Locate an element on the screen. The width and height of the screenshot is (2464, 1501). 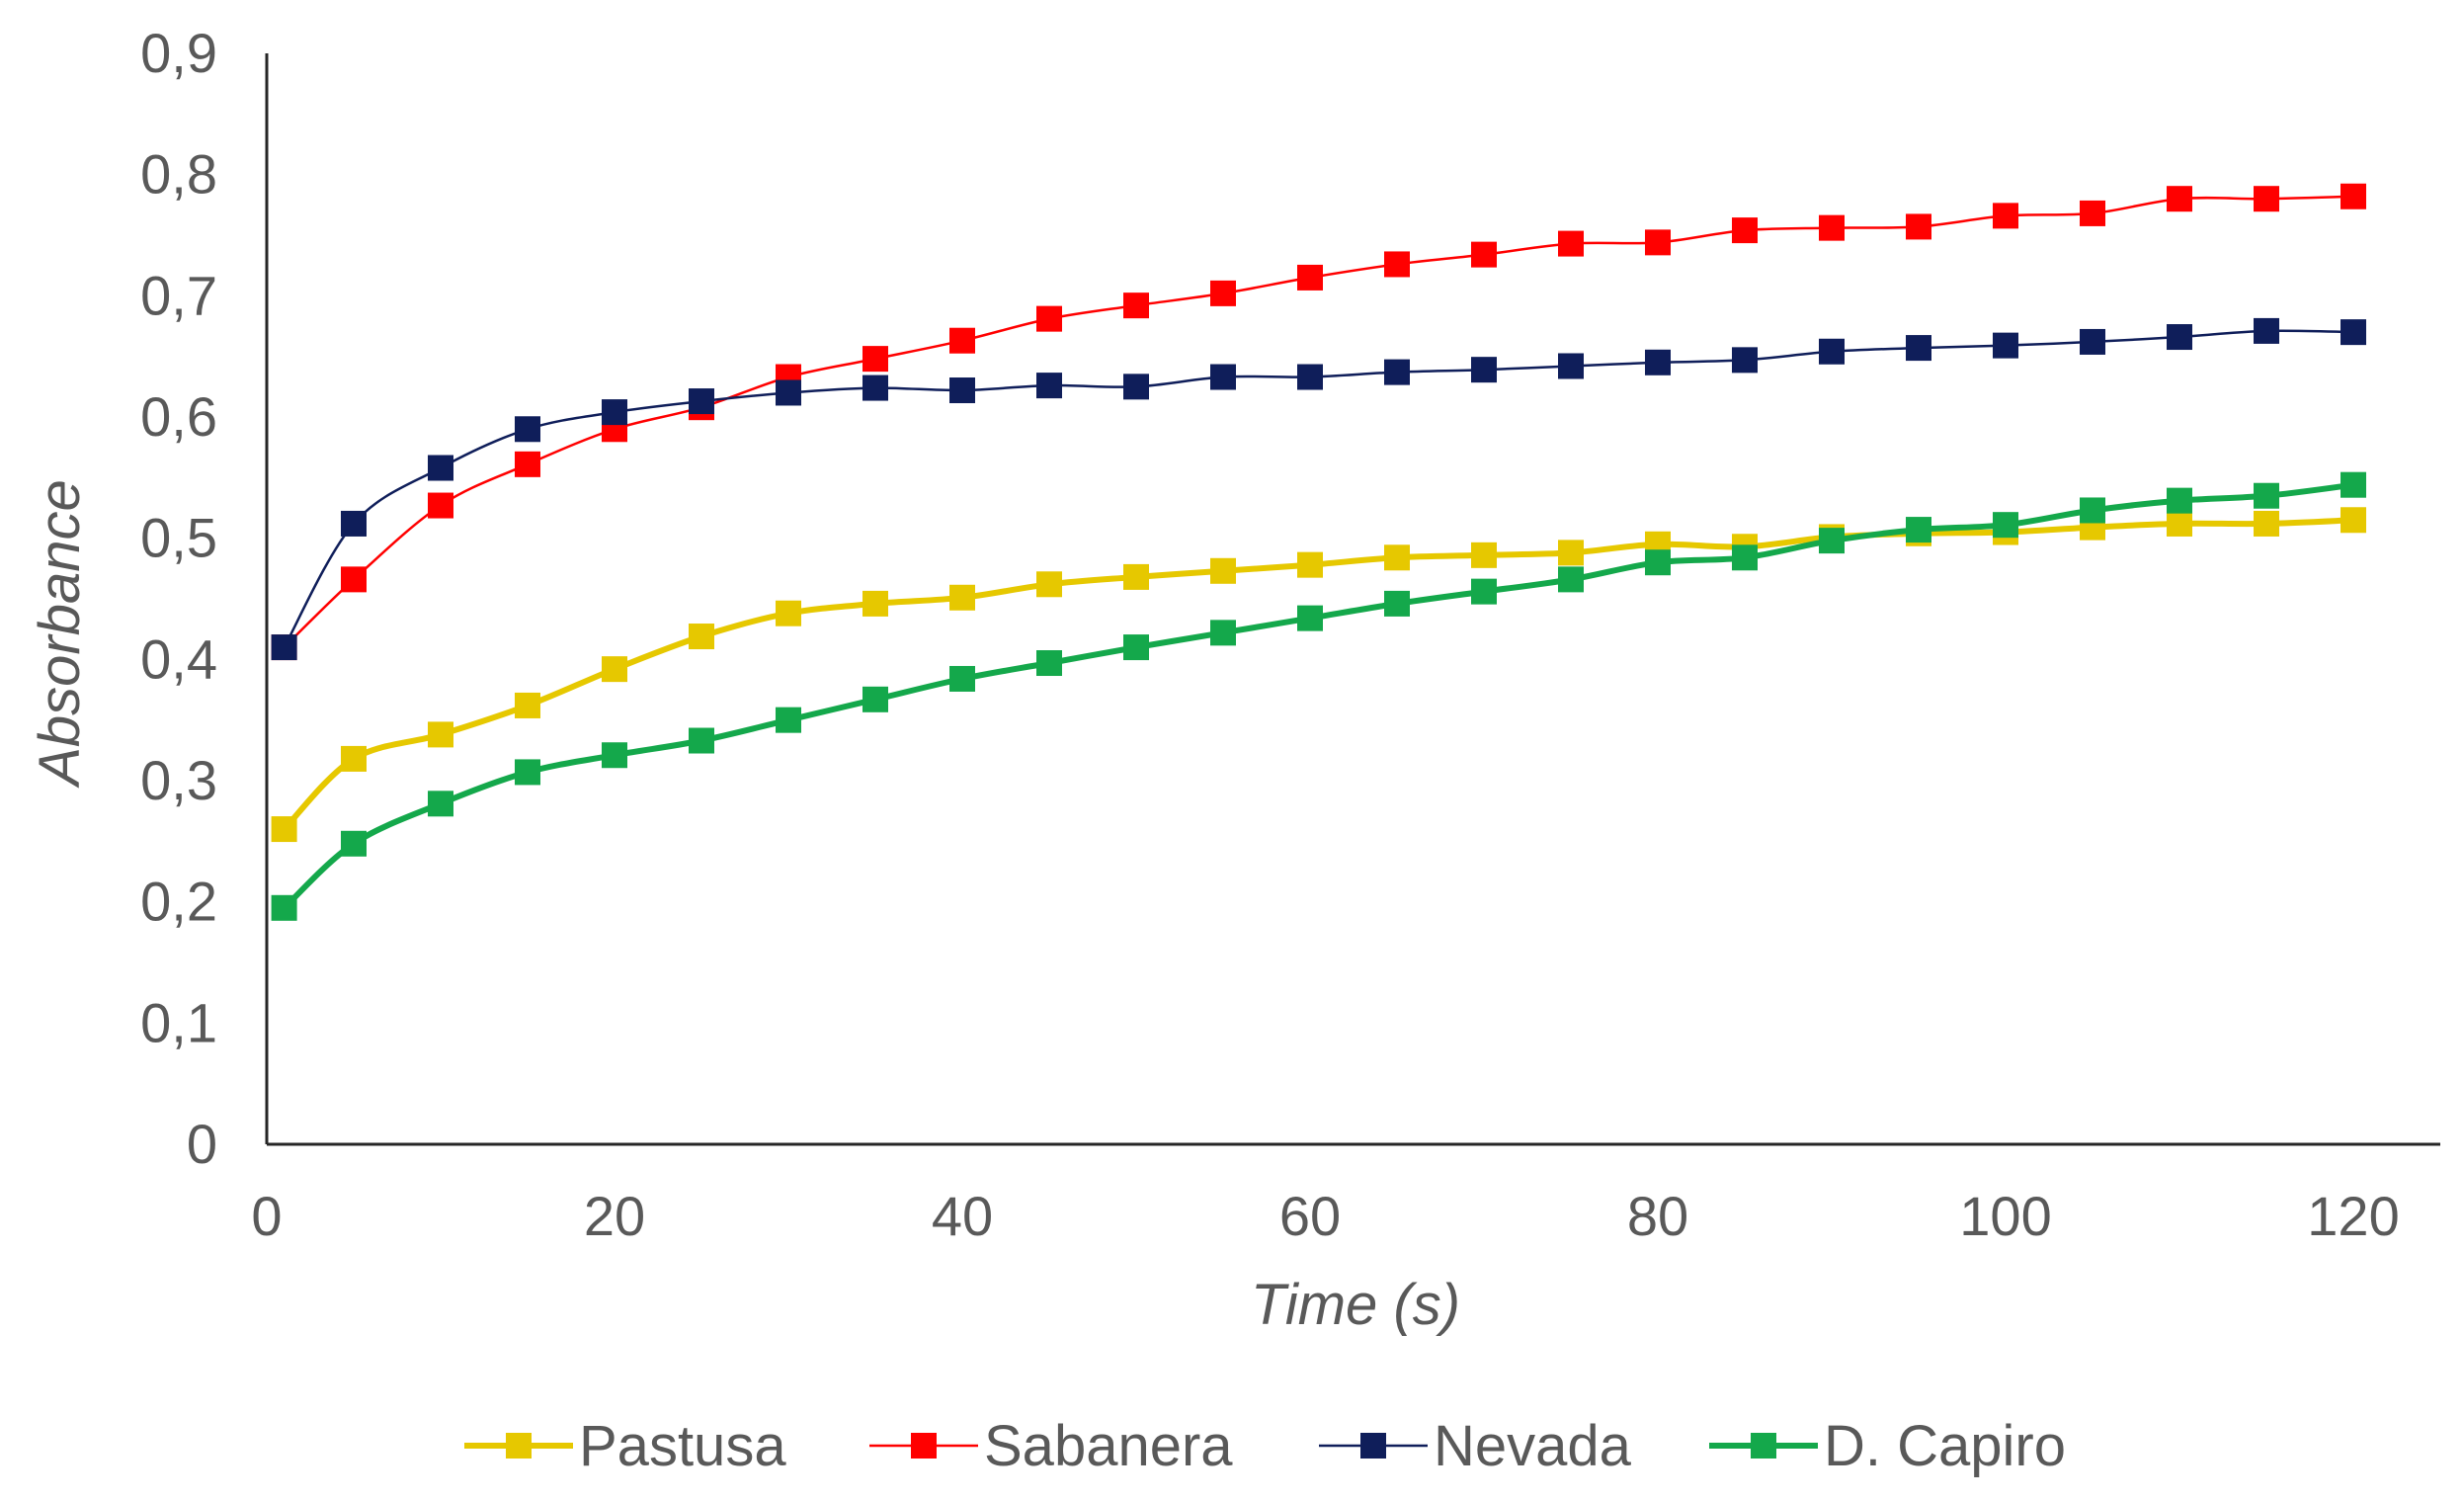
y-tick-label: 0,8 is located at coordinates (178, 174).